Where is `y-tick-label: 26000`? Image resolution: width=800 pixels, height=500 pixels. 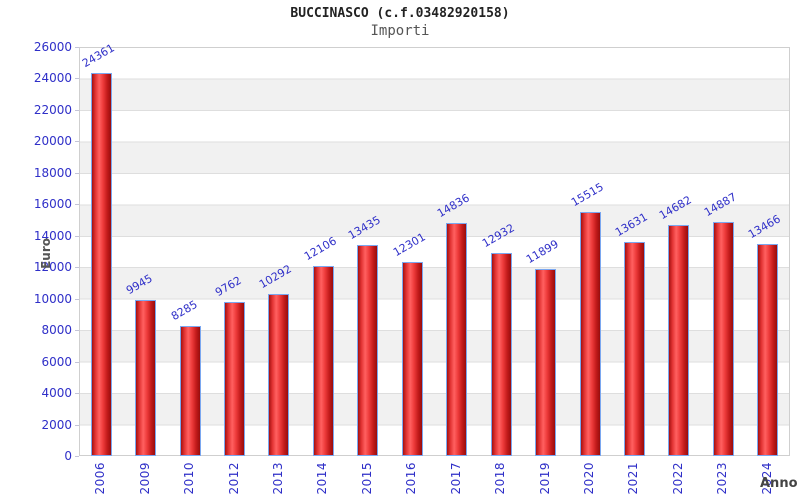
y-tick-label: 26000 is located at coordinates (52, 47).